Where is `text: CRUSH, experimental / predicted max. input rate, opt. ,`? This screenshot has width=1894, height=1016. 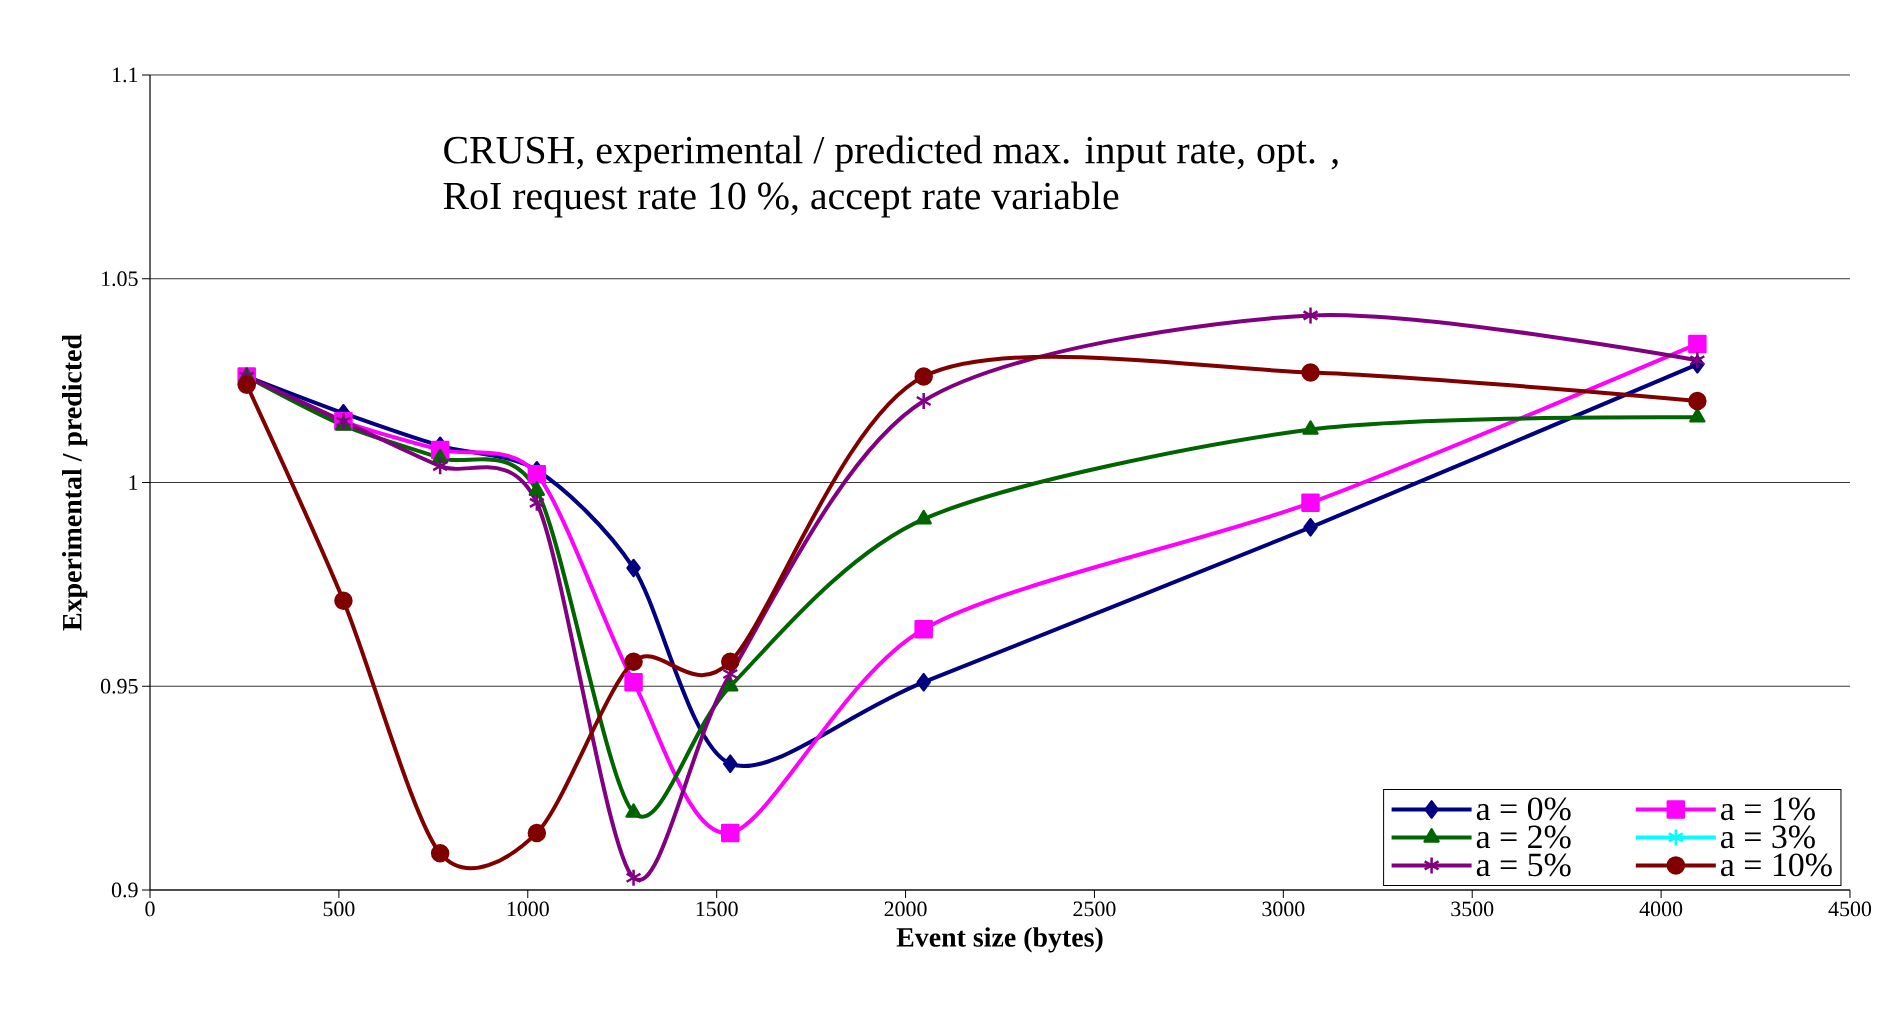 text: CRUSH, experimental / predicted max. input rate, opt. , is located at coordinates (891, 153).